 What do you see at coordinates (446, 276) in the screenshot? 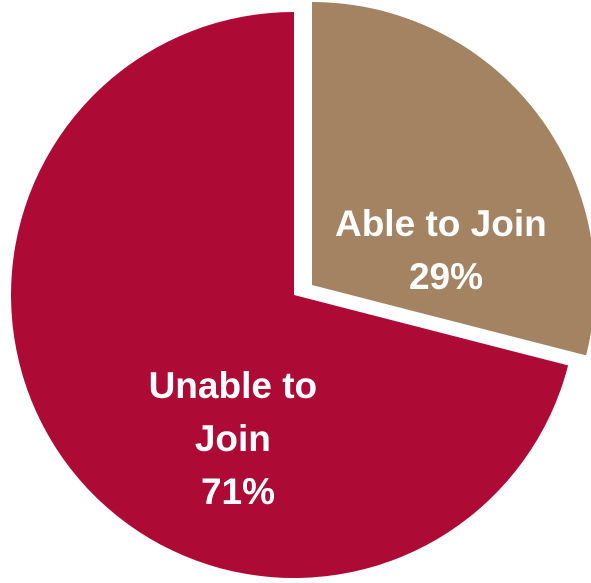
I see `slice-label-able-percent: 29%` at bounding box center [446, 276].